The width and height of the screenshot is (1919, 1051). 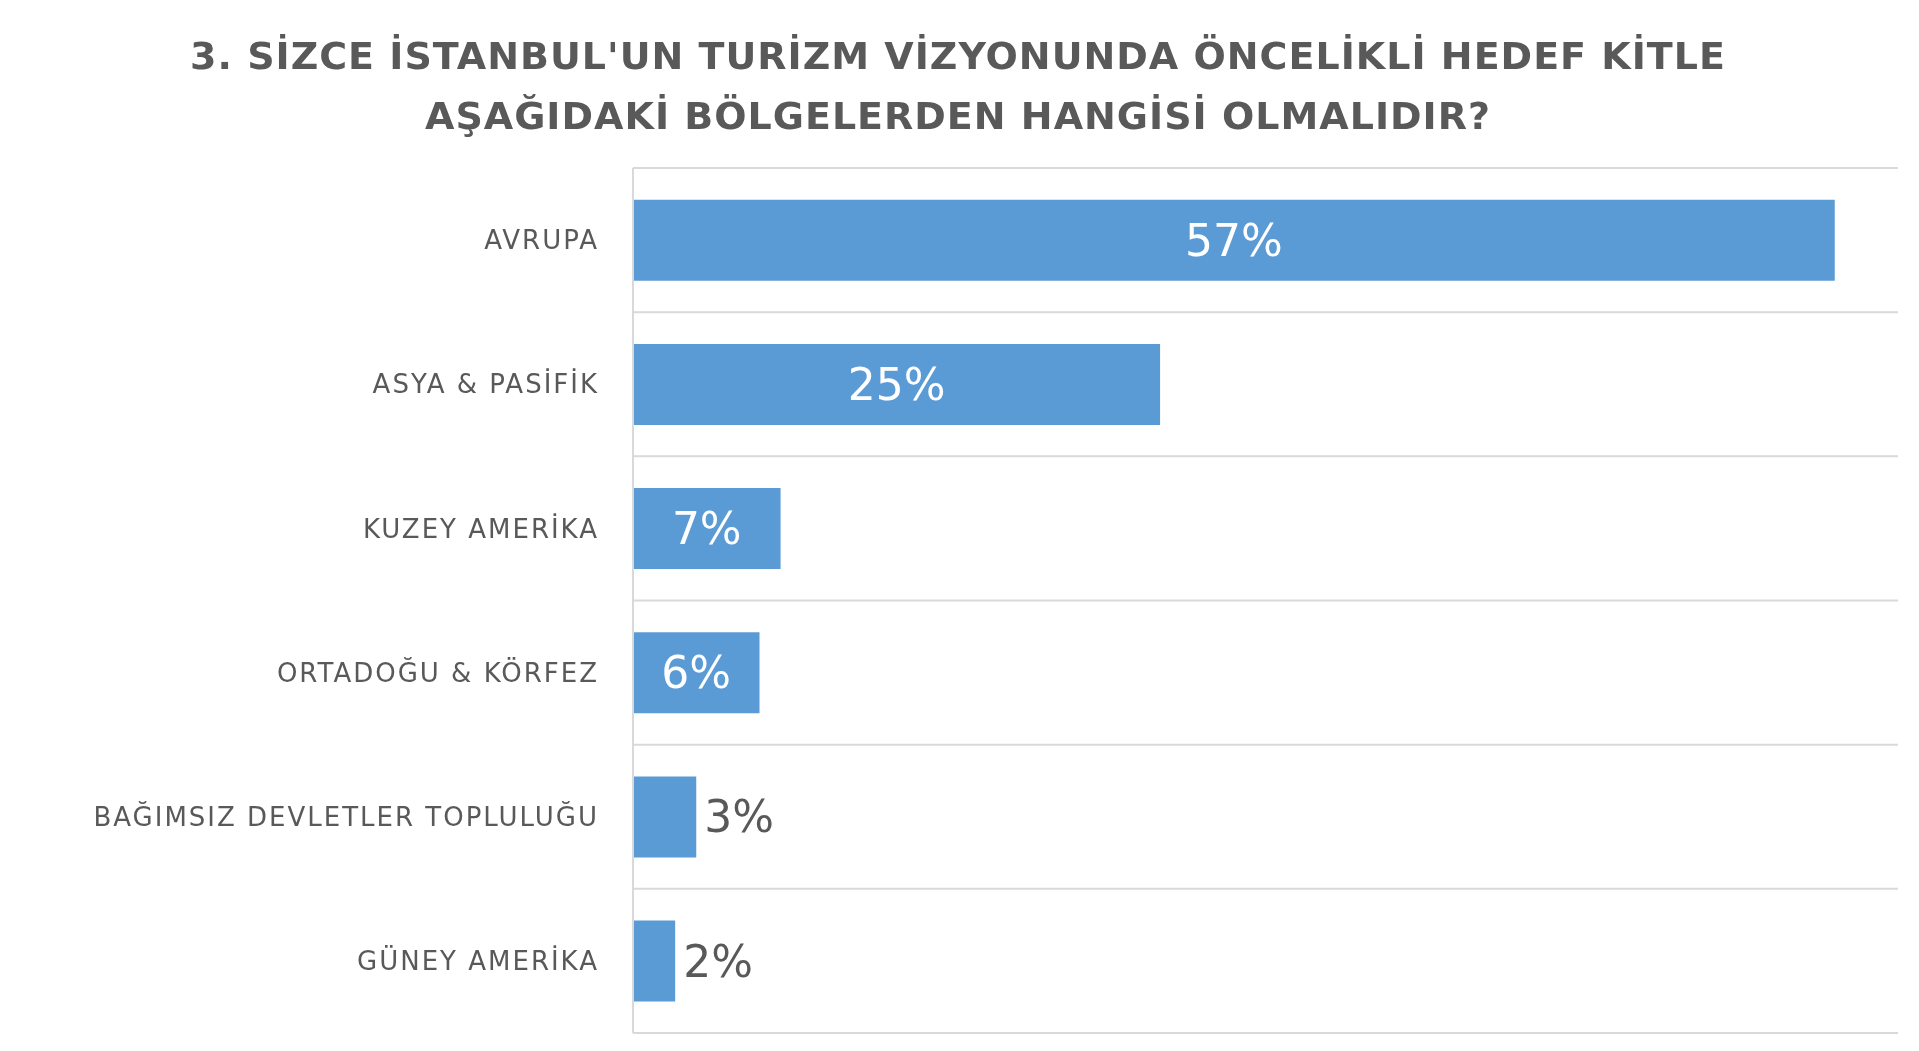 What do you see at coordinates (718, 961) in the screenshot?
I see `data-label: 2%` at bounding box center [718, 961].